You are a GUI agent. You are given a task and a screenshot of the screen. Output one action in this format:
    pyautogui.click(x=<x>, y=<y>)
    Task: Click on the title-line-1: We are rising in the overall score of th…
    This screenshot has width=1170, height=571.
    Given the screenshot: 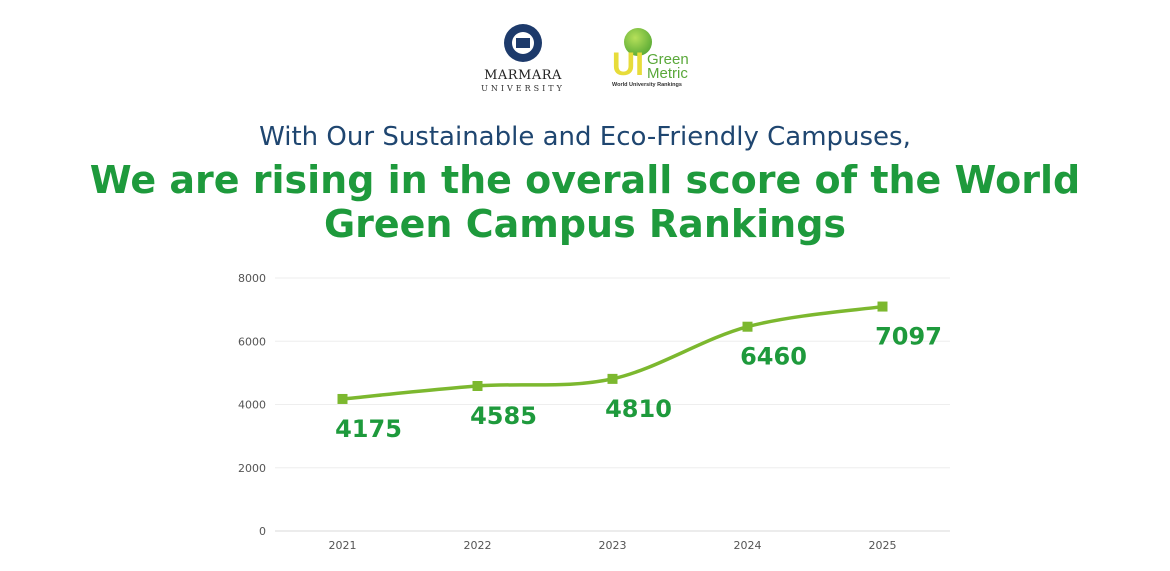 What is the action you would take?
    pyautogui.click(x=585, y=180)
    